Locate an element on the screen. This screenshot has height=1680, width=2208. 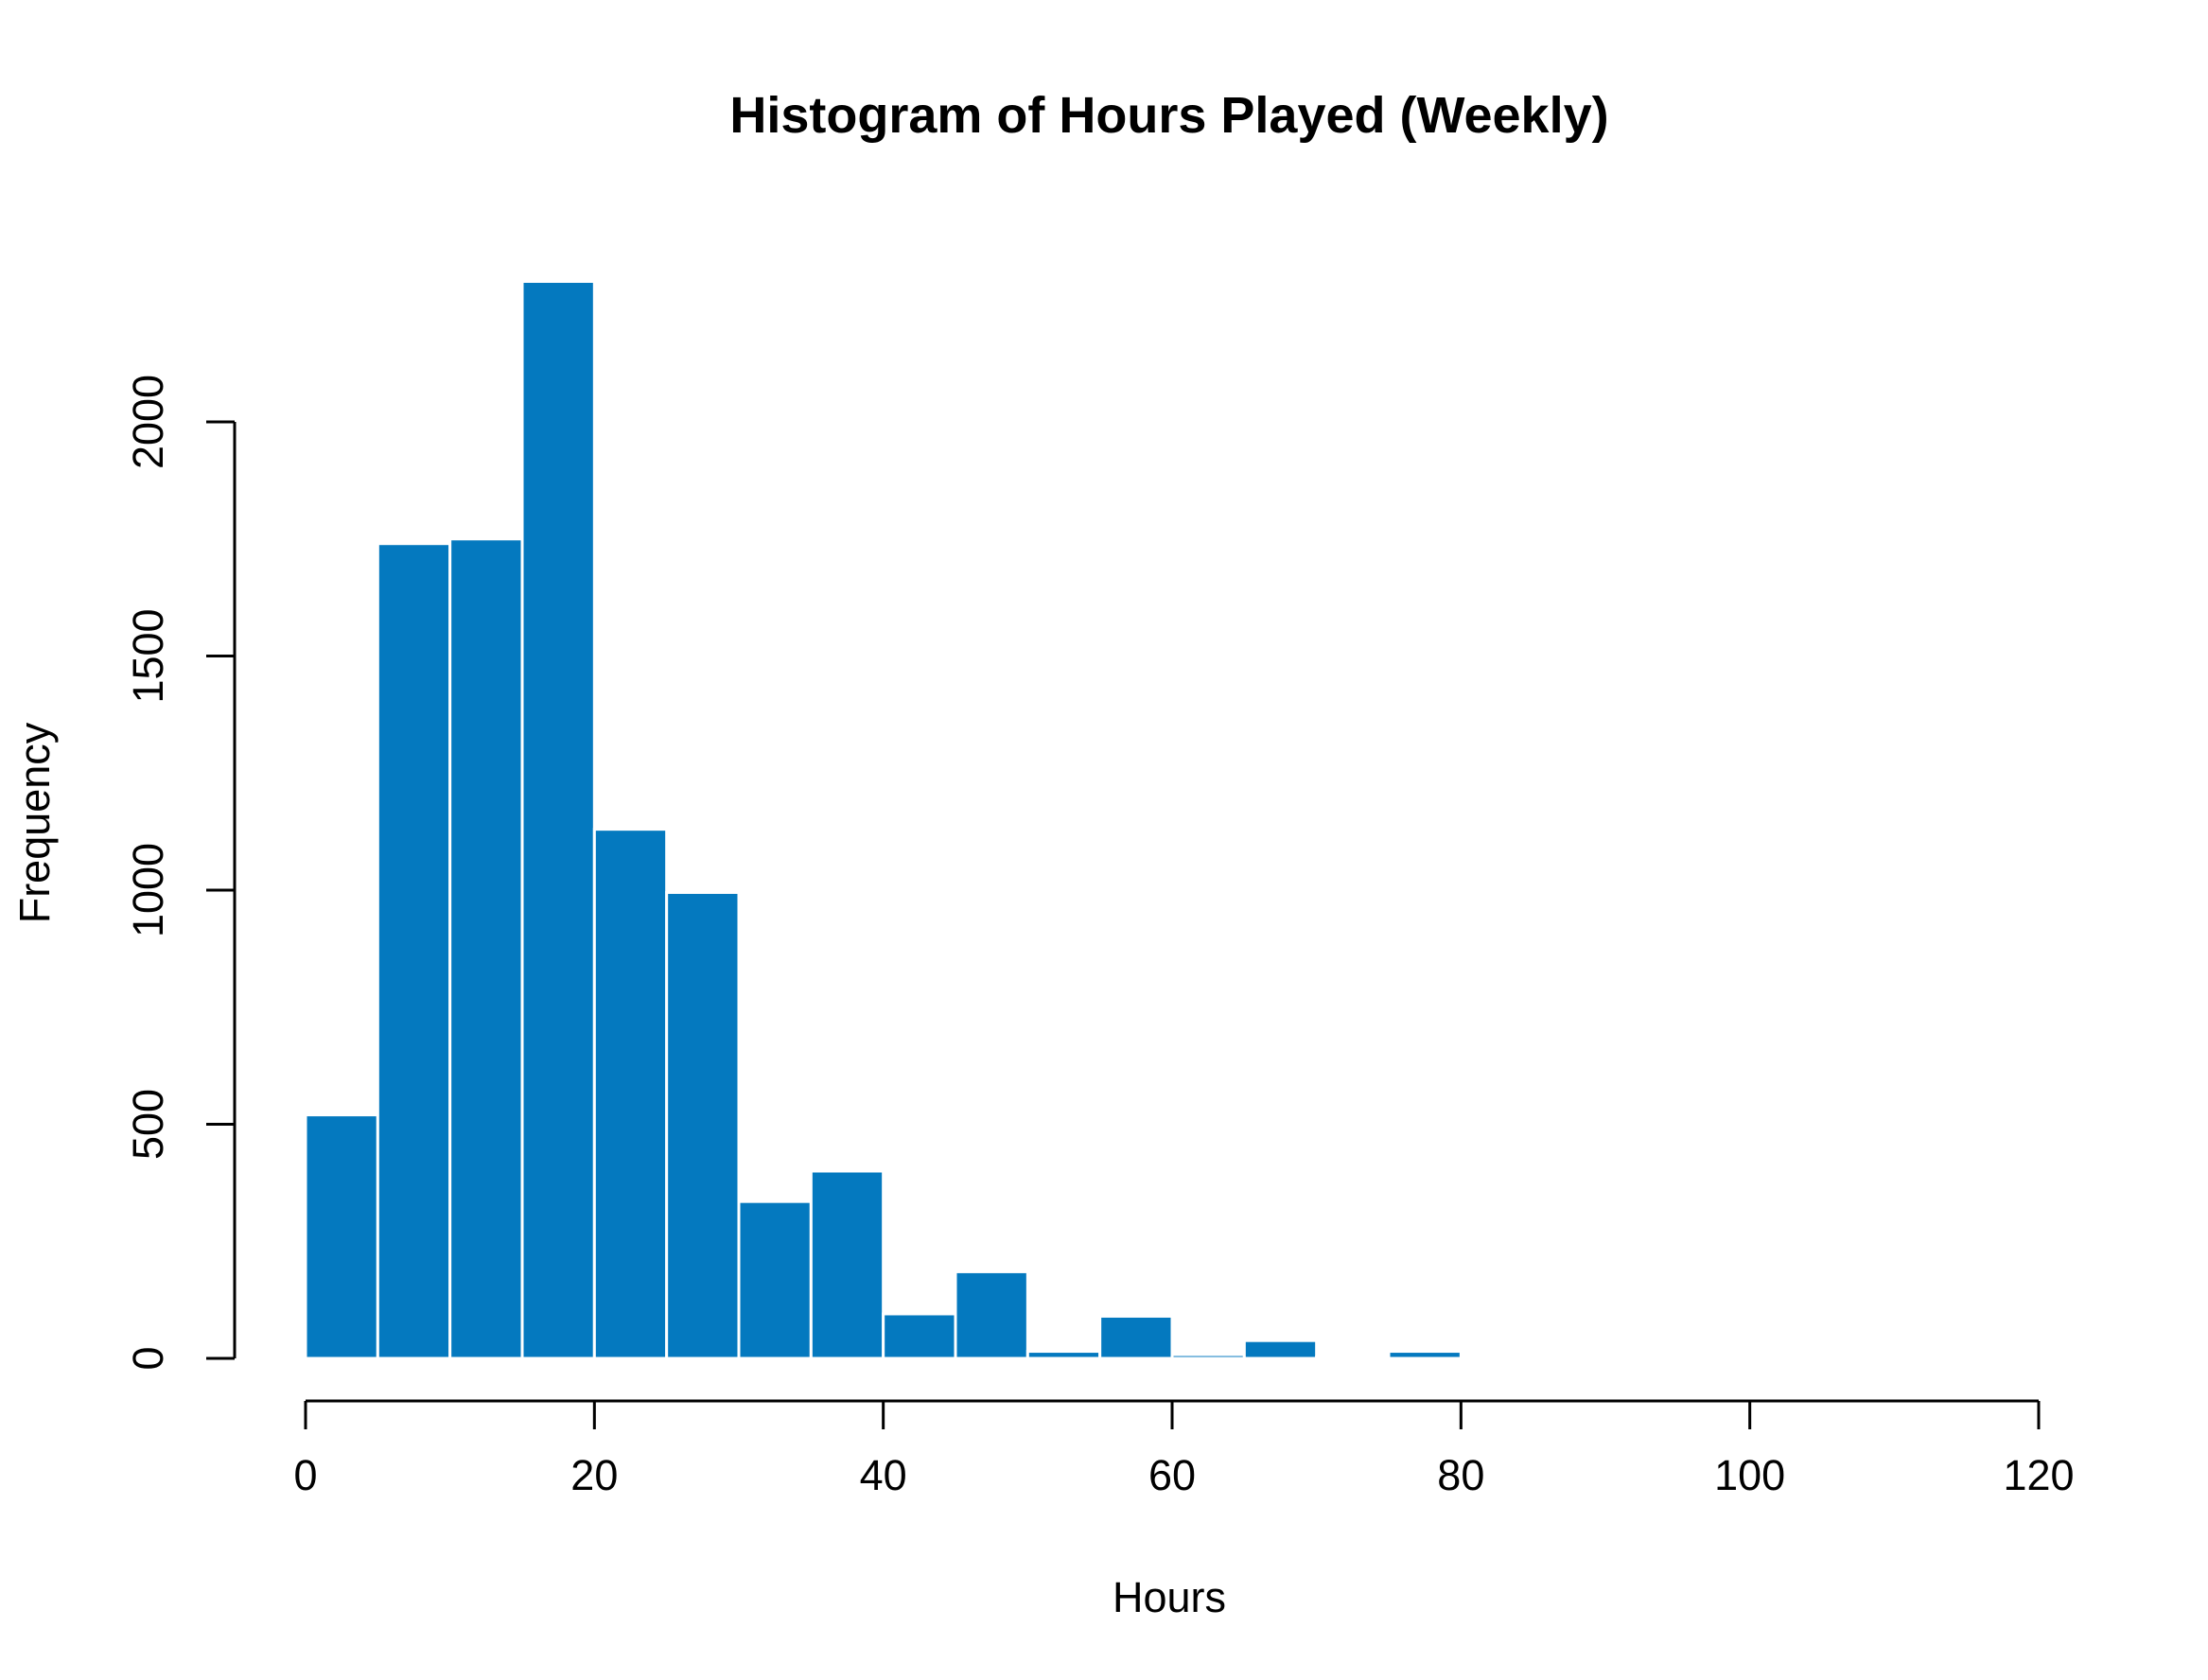
chart-title: Histogram of Hours Played (Weekly) is located at coordinates (1169, 116).